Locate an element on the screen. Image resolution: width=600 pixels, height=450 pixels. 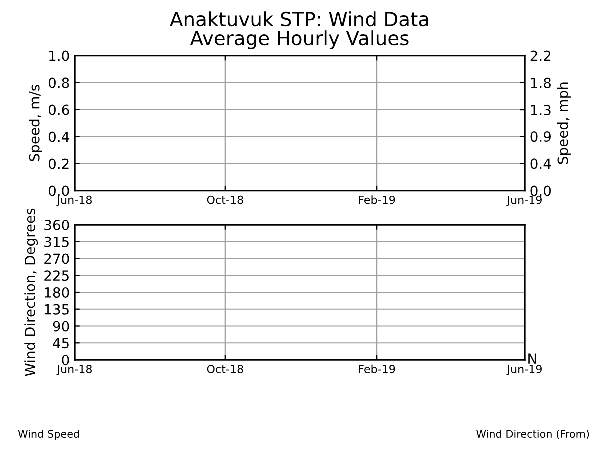
y2-tick-label: 1.3 is located at coordinates (541, 110).